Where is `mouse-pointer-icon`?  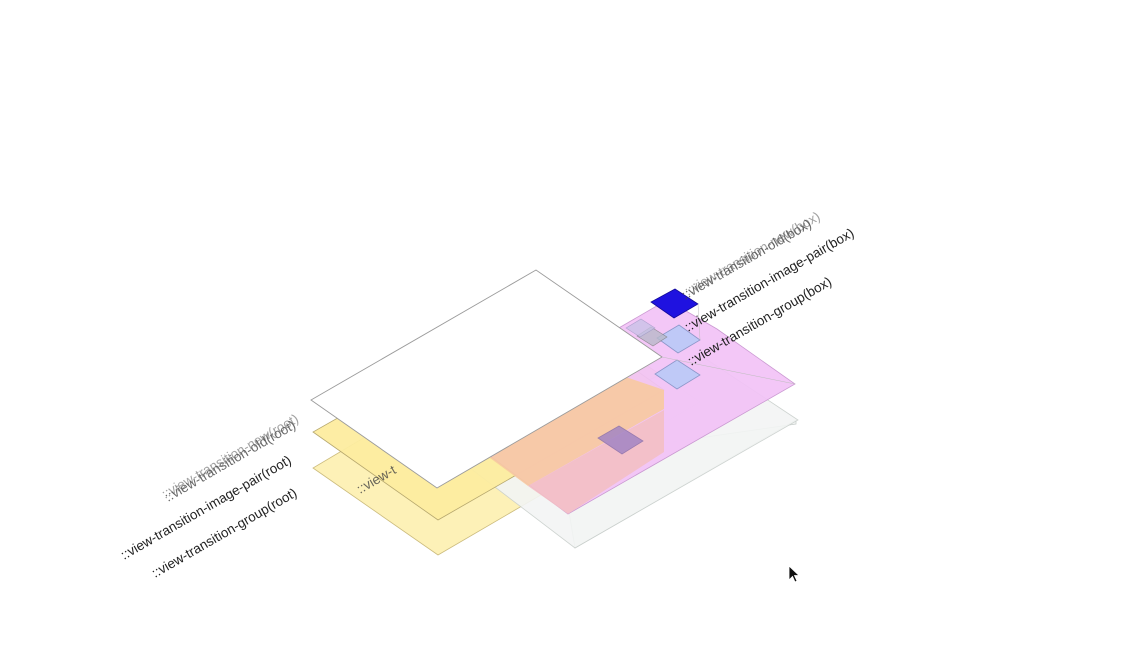 mouse-pointer-icon is located at coordinates (794, 574).